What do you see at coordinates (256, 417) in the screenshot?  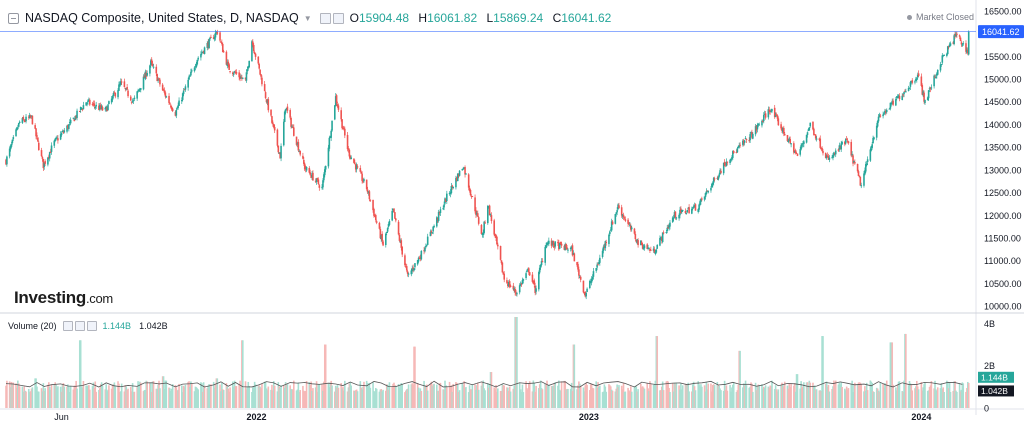 I see `time-tick-label: 2022` at bounding box center [256, 417].